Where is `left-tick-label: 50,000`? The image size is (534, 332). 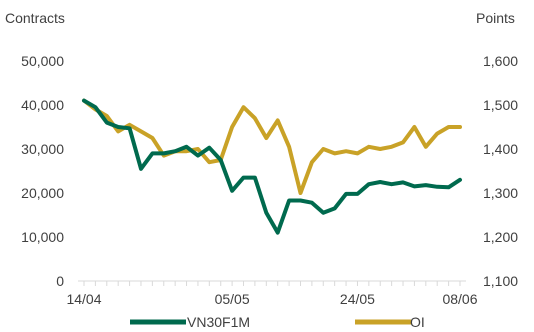 left-tick-label: 50,000 is located at coordinates (42, 61).